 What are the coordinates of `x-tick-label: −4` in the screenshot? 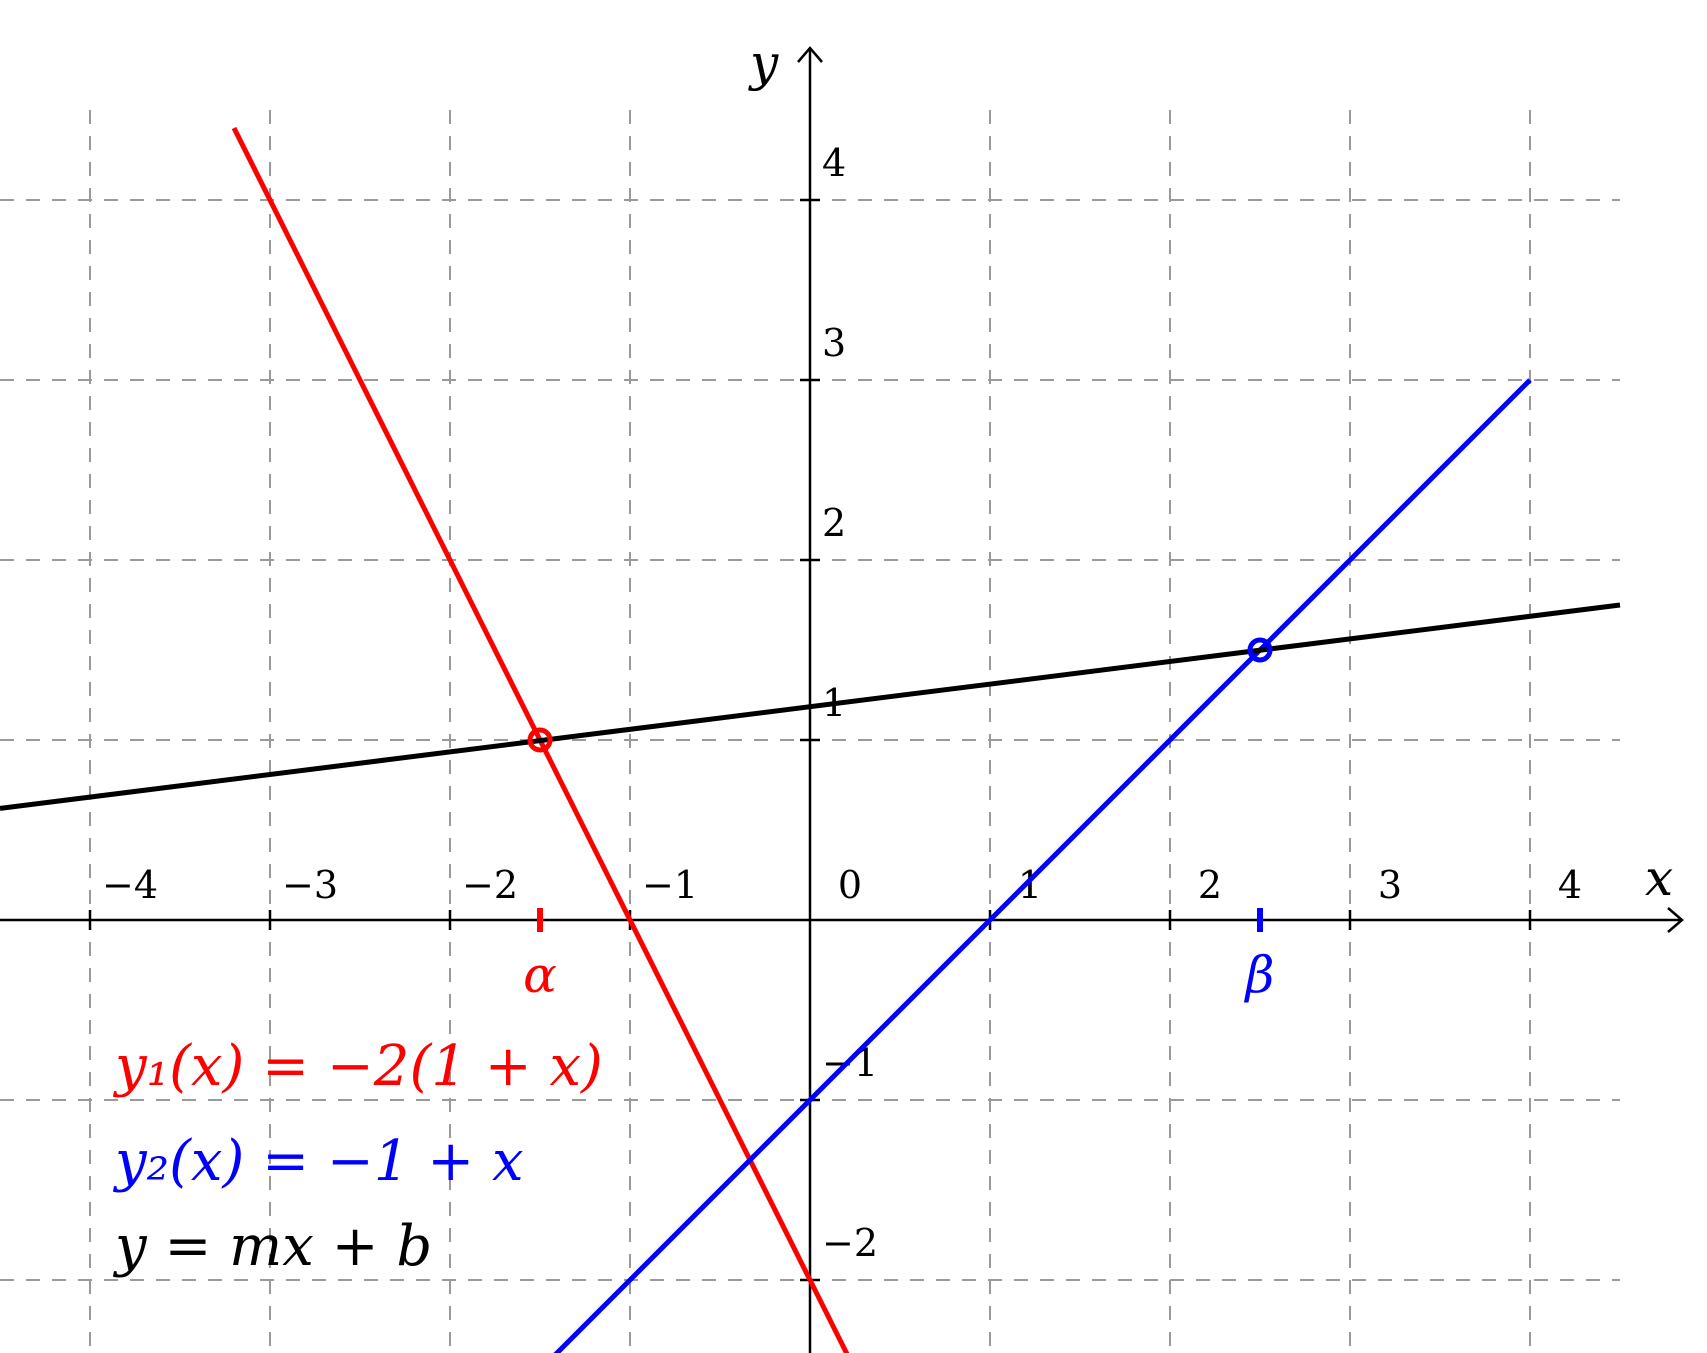 It's located at (130, 885).